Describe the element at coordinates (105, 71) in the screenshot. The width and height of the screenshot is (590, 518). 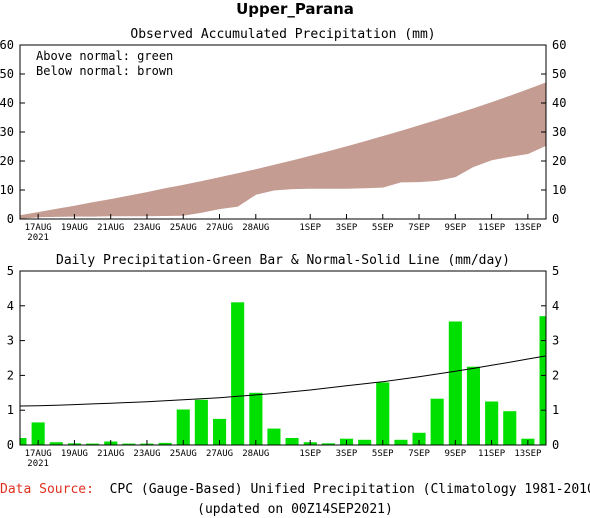
I see `legend-below-normal: Below normal: brown` at that location.